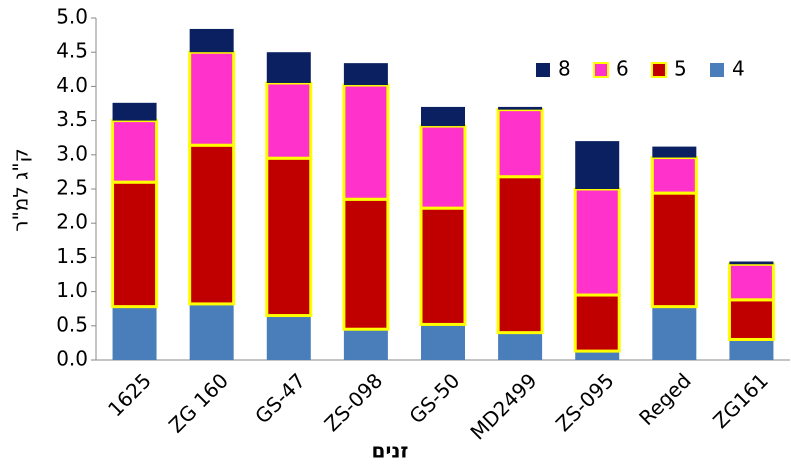 This screenshot has height=470, width=791. Describe the element at coordinates (72, 51) in the screenshot. I see `y-tick-label: 4.5` at that location.